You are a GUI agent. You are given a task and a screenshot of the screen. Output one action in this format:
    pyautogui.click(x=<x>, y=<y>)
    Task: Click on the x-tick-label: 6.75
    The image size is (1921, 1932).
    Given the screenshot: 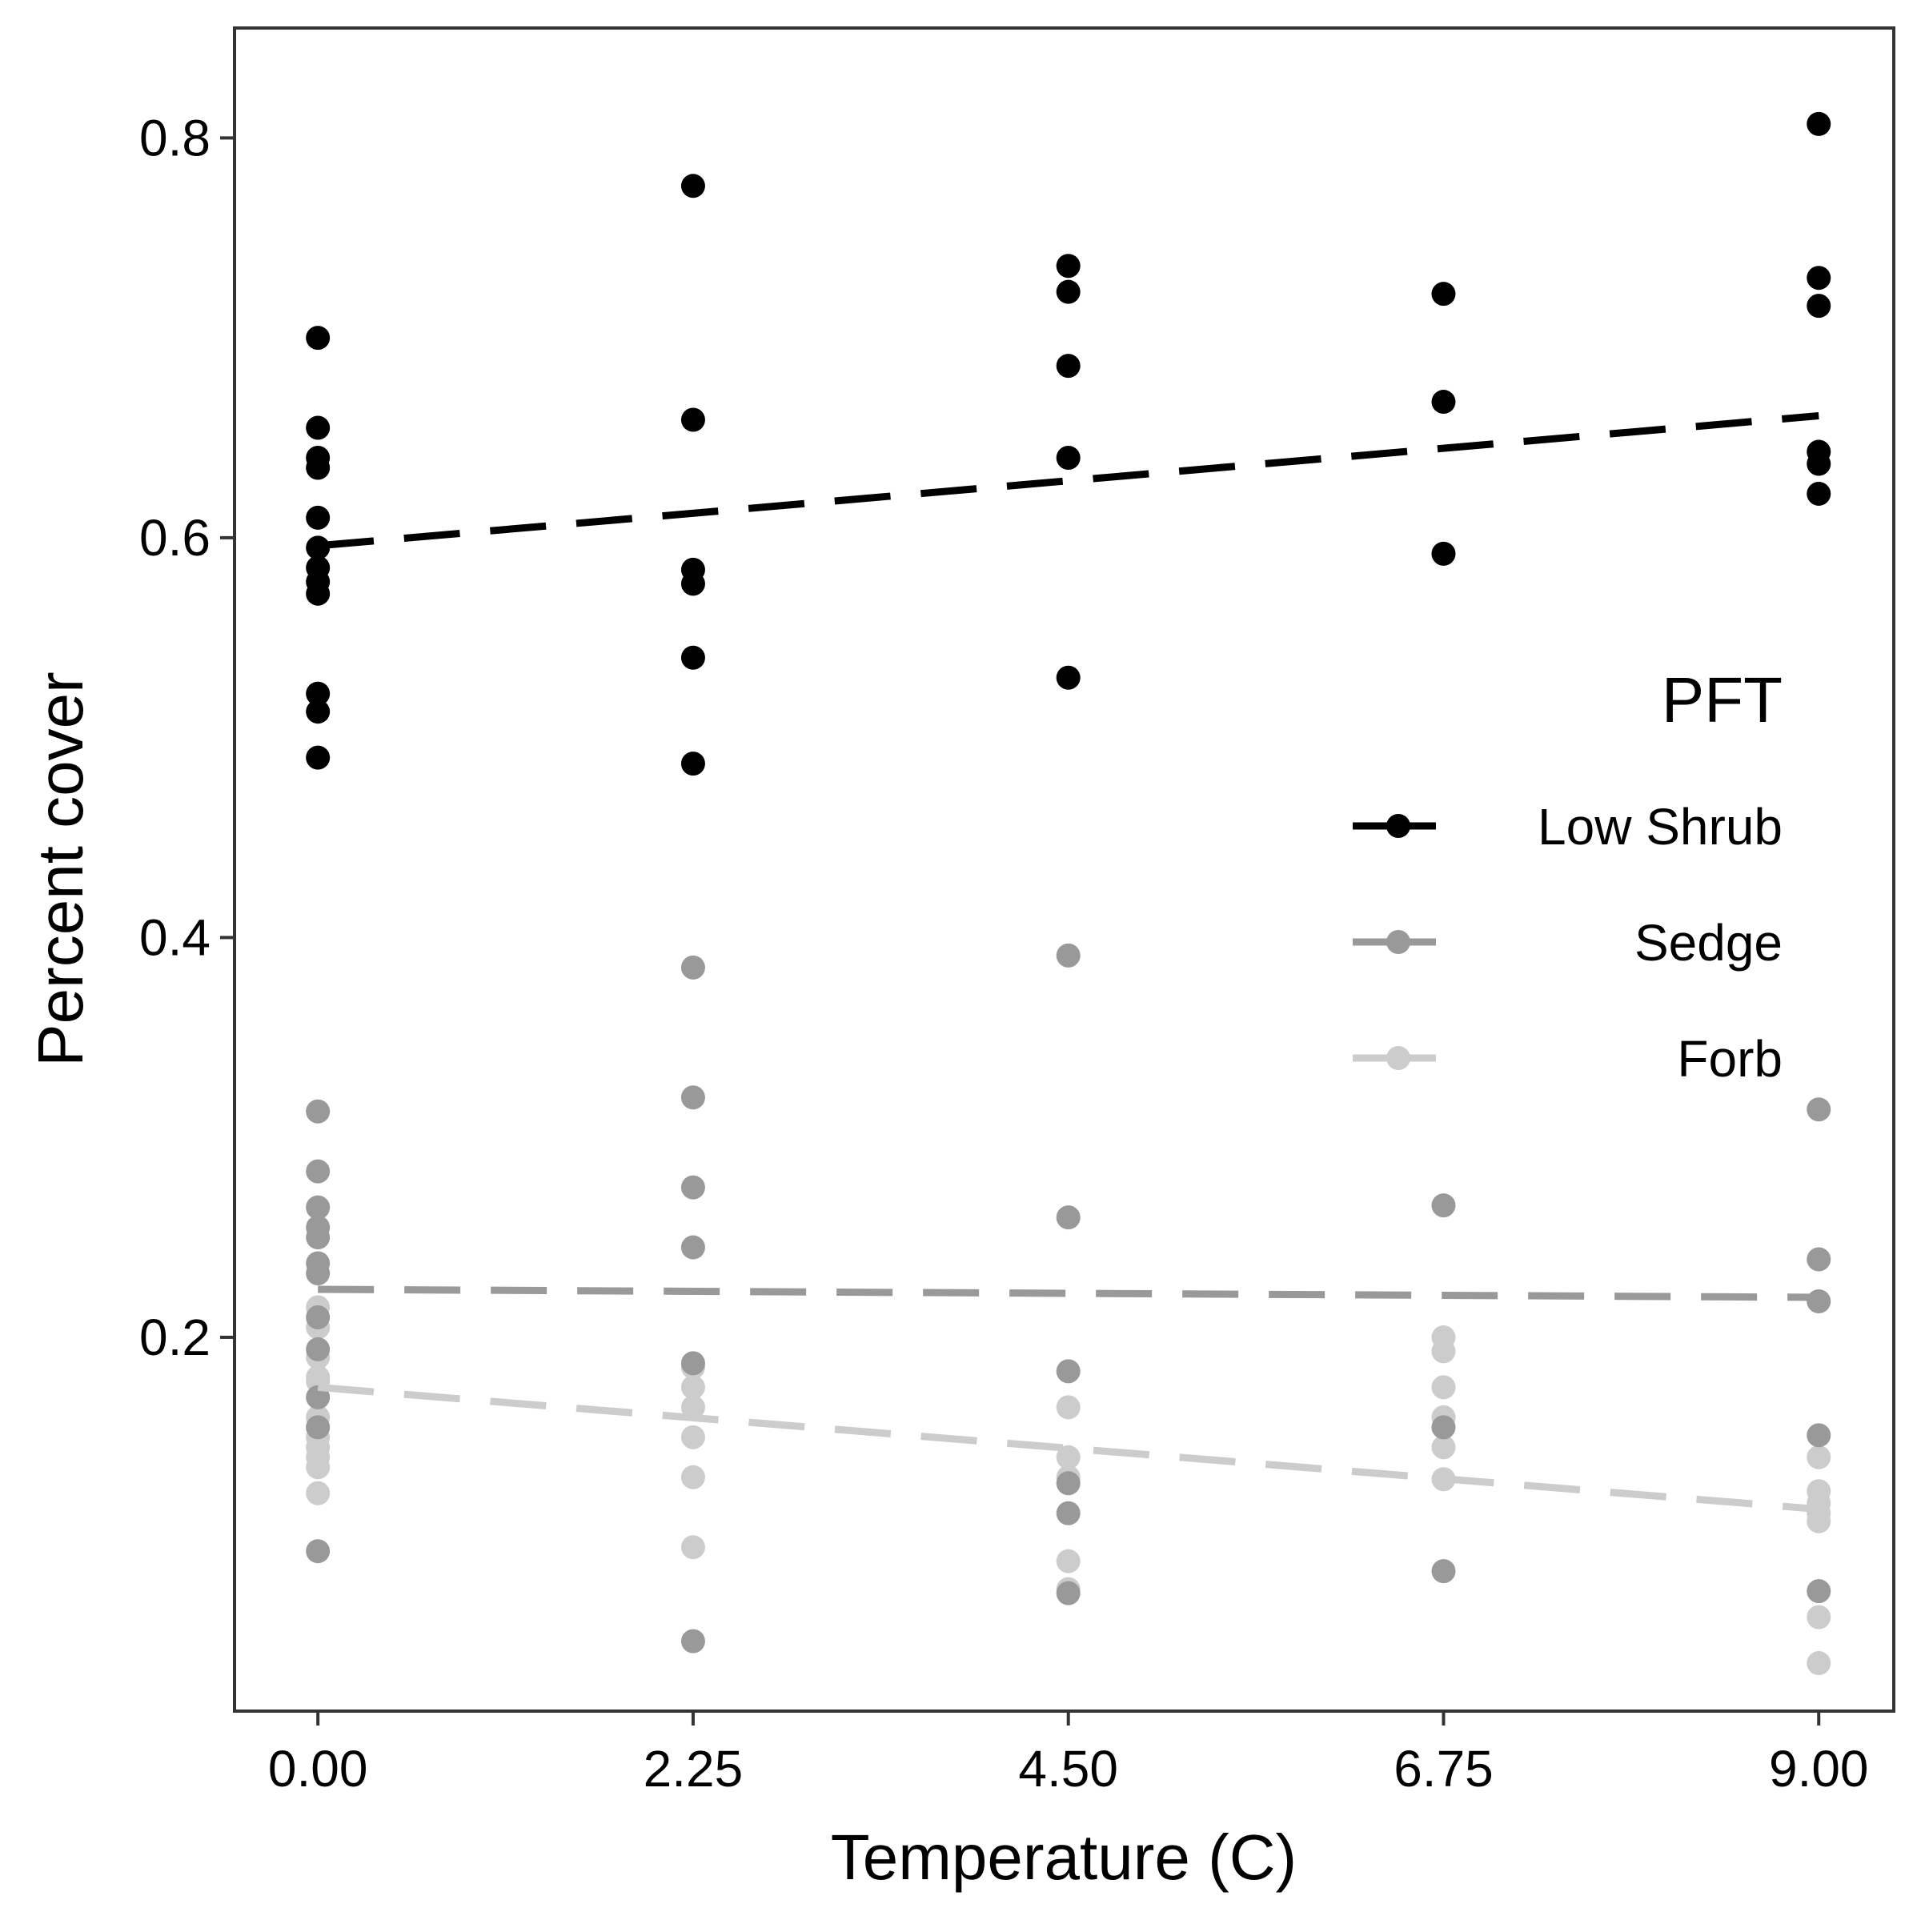 What is the action you would take?
    pyautogui.click(x=1444, y=1769)
    